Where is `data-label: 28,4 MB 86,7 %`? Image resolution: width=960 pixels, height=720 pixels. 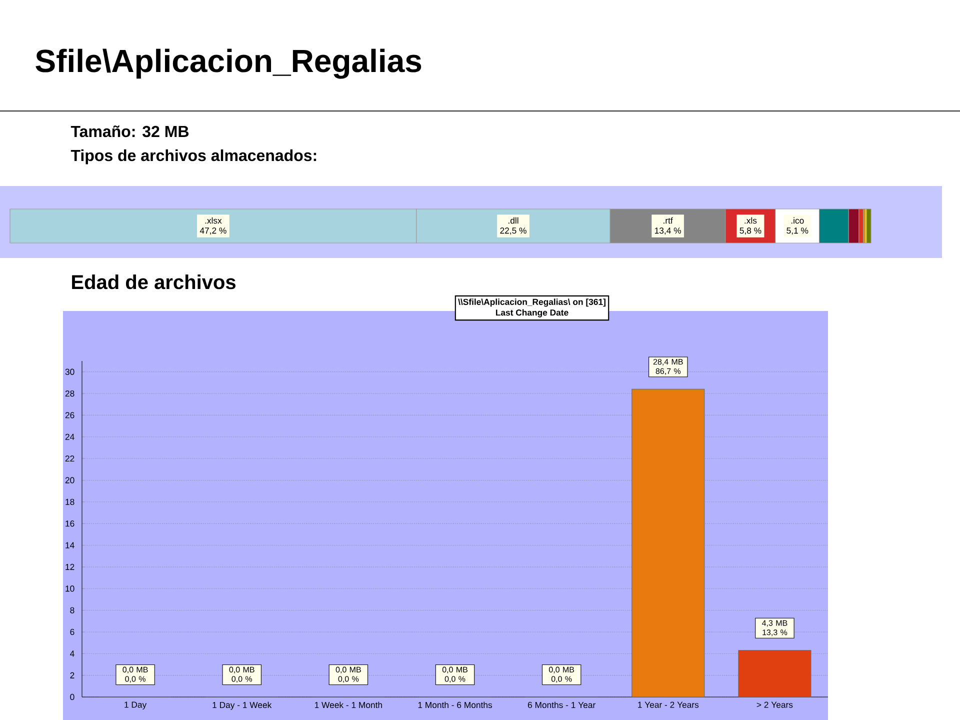 data-label: 28,4 MB 86,7 % is located at coordinates (668, 366).